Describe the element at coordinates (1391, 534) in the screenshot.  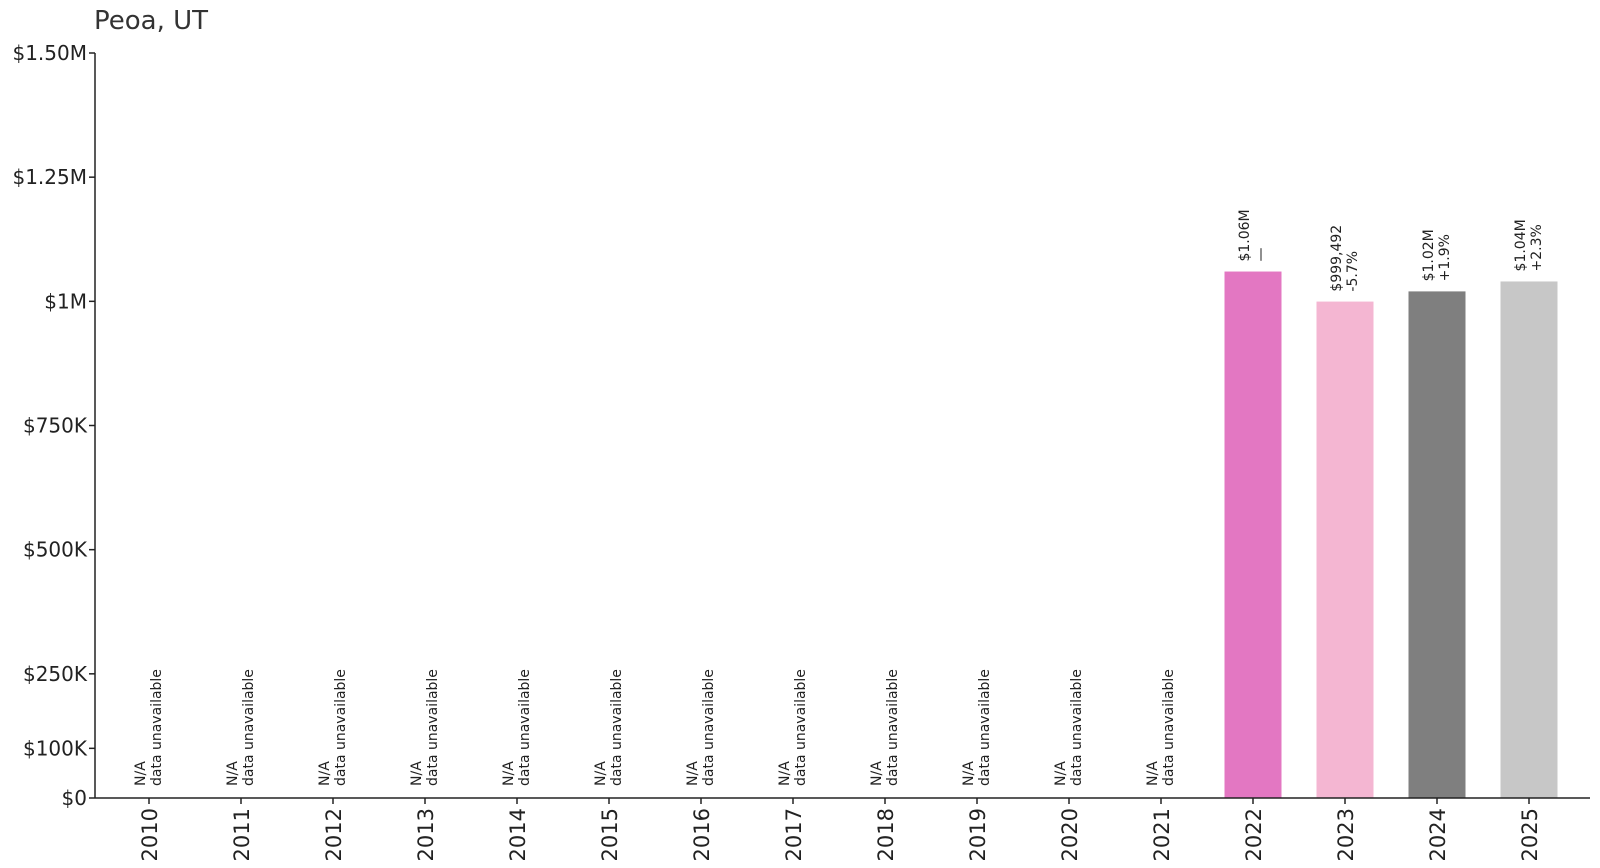
I see `bars-group` at that location.